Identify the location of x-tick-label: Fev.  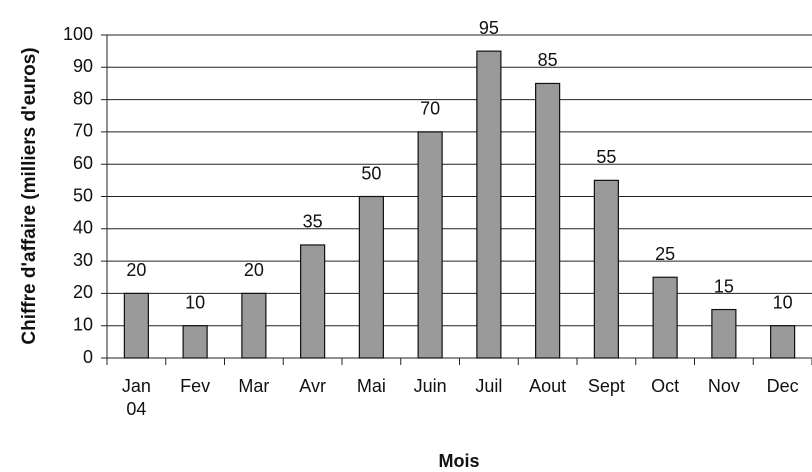
(195, 386).